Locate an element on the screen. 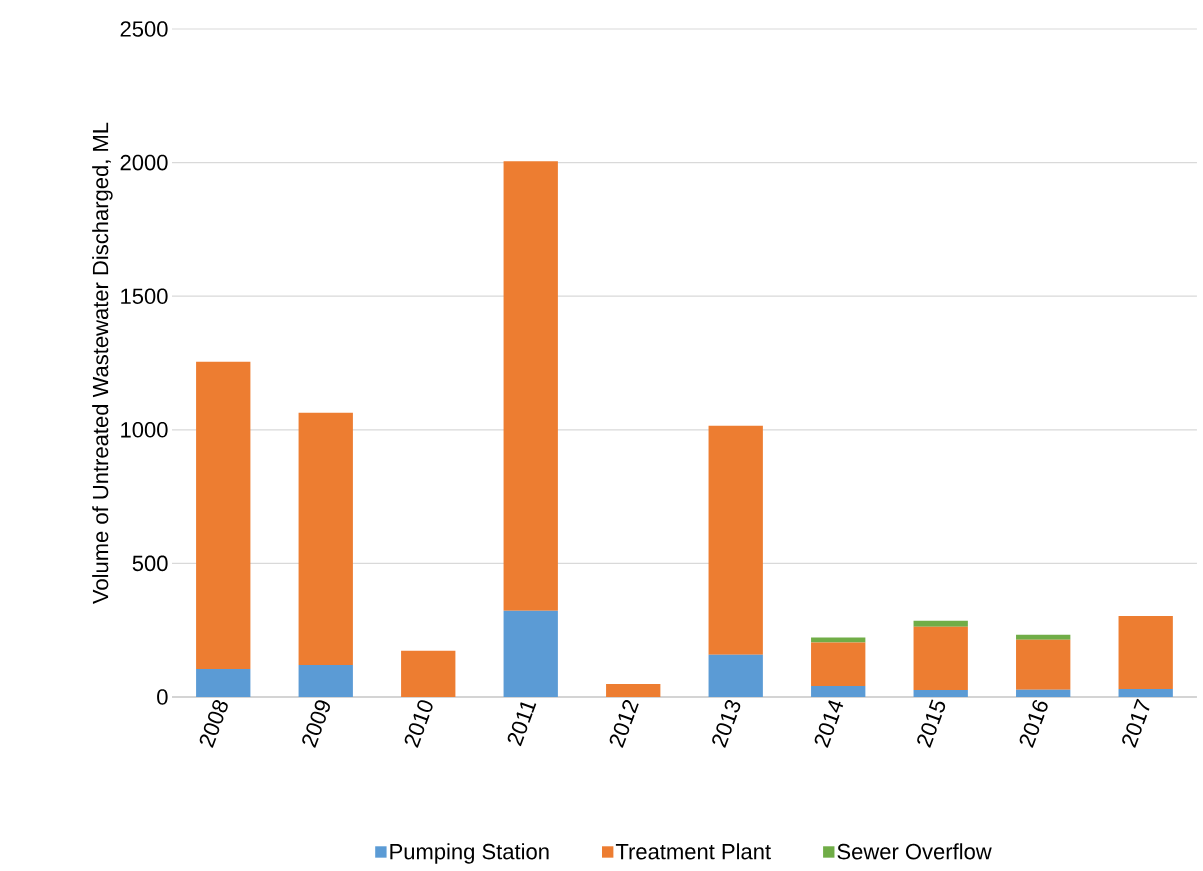 The image size is (1203, 871). x-tick-label: 2010 is located at coordinates (418, 724).